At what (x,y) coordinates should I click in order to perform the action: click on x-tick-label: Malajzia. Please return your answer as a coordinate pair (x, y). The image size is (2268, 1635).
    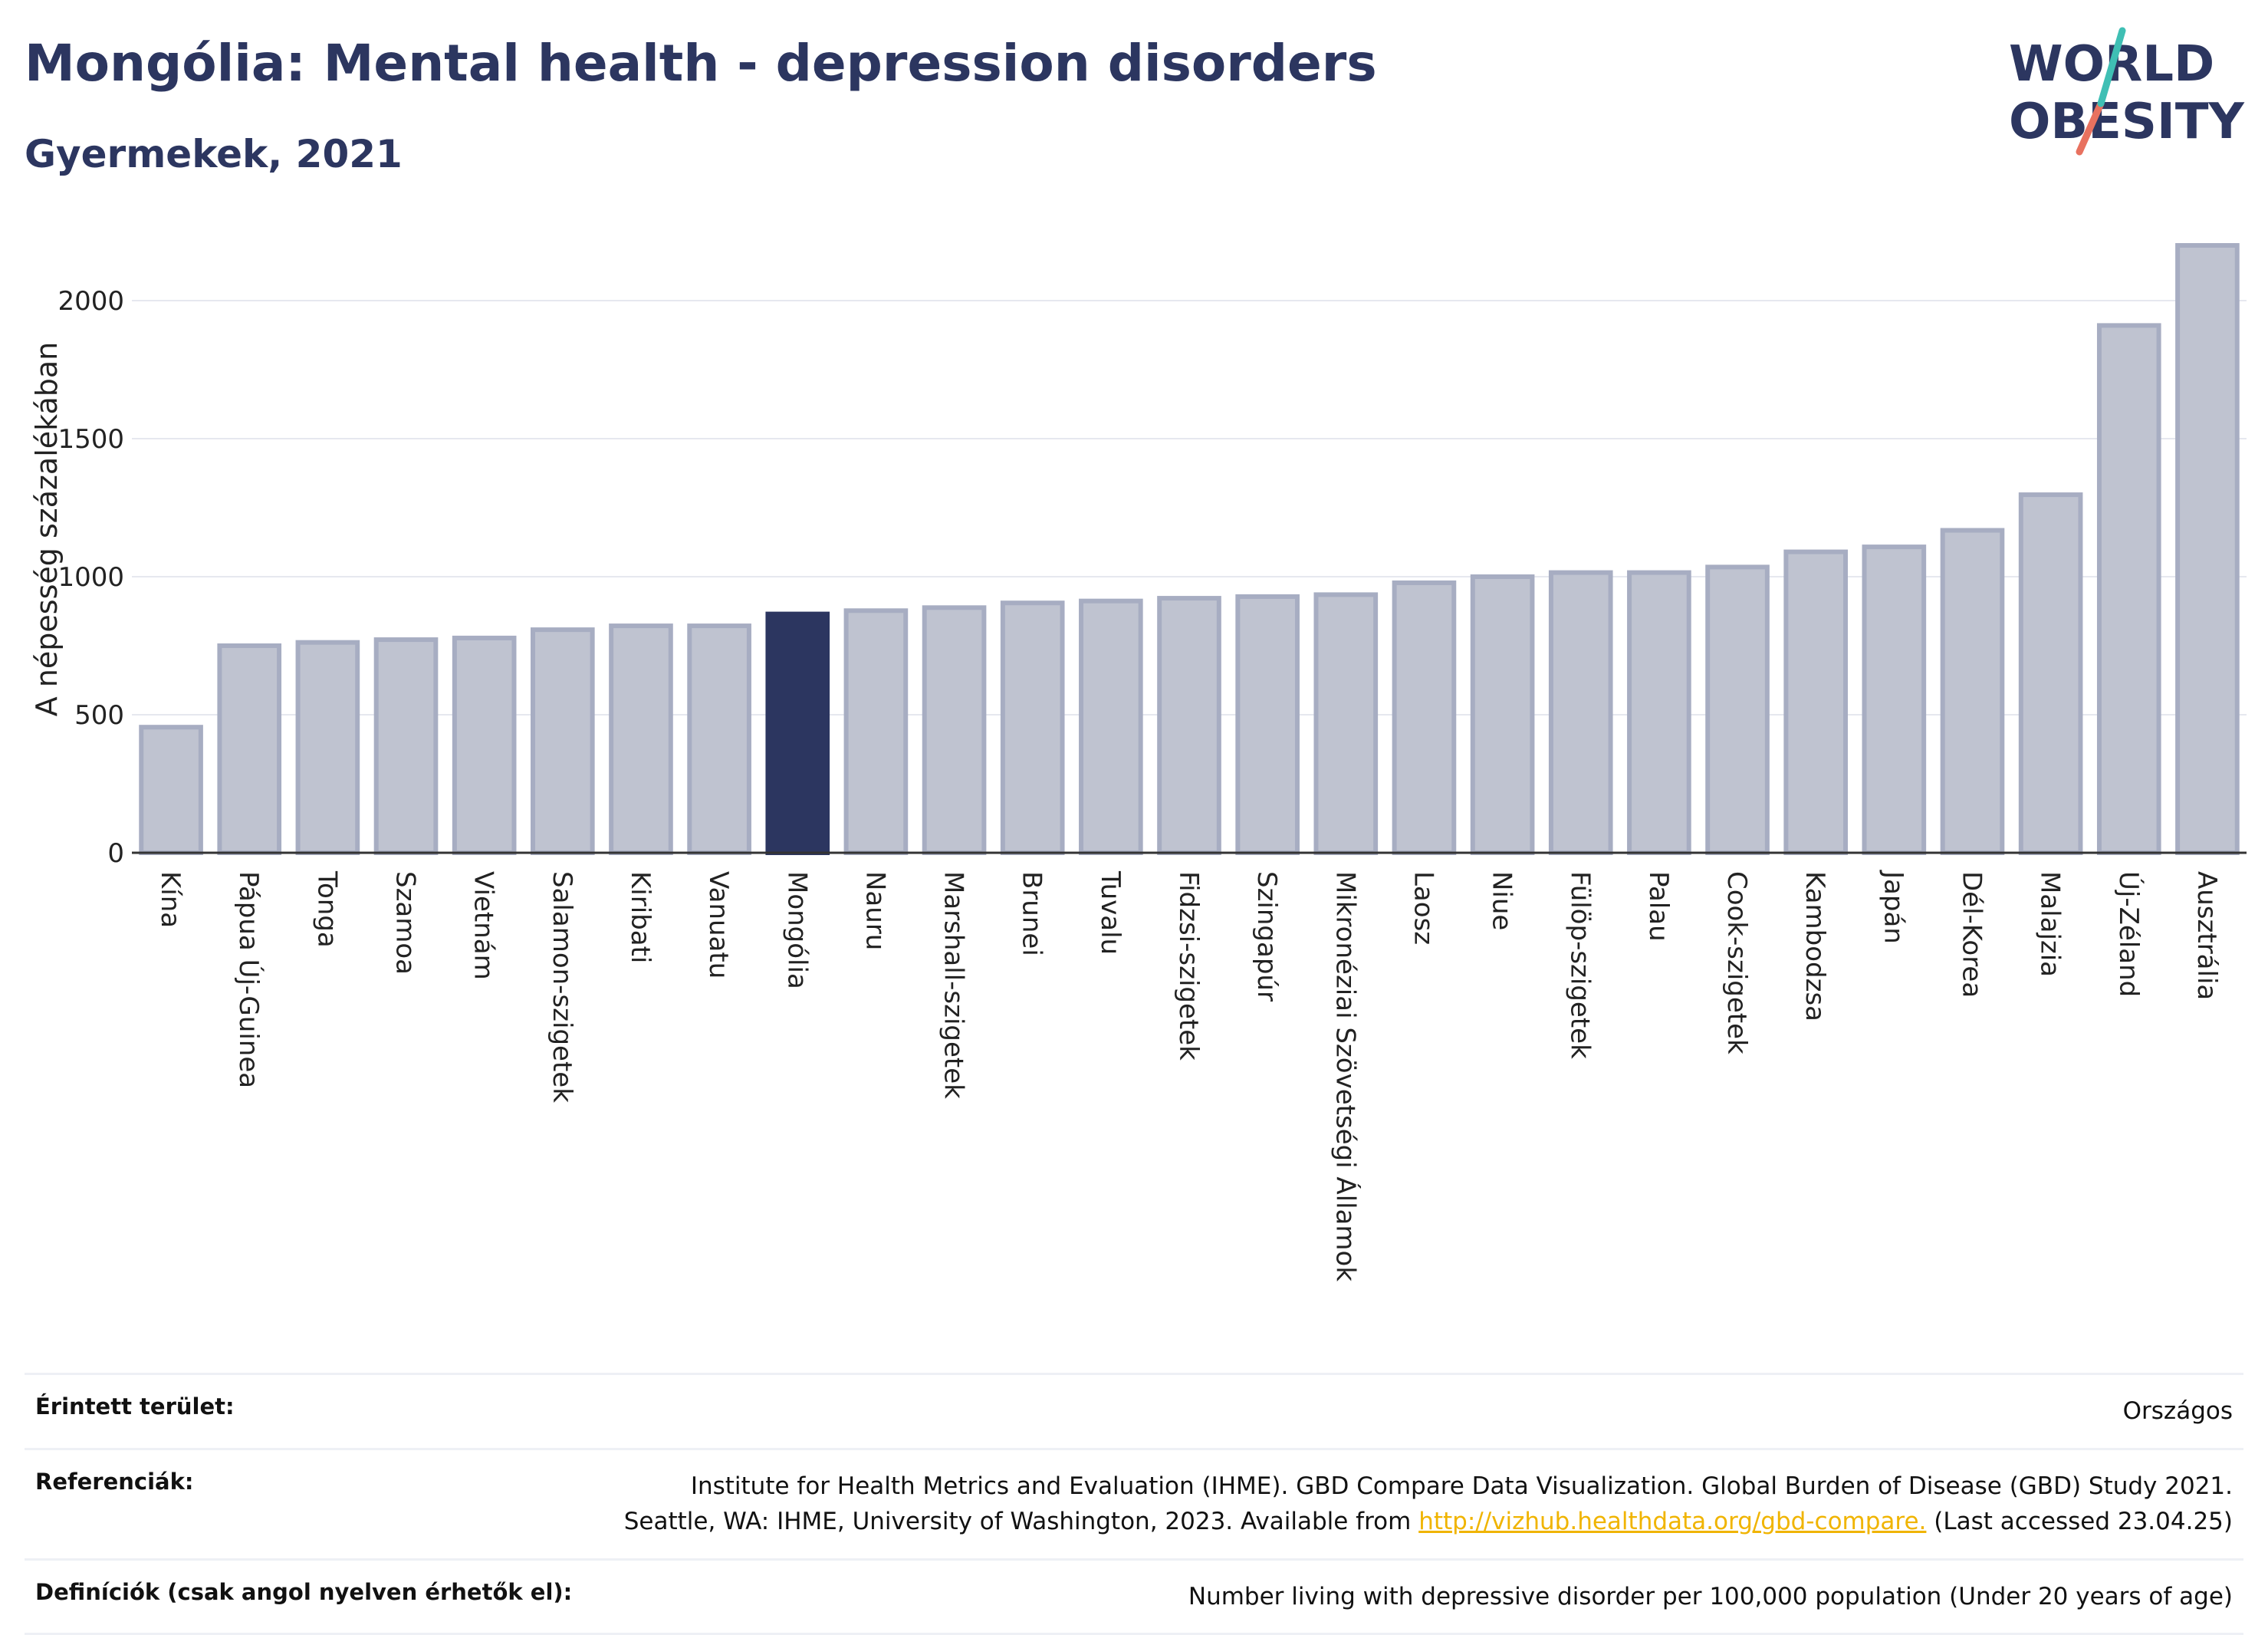
    Looking at the image, I should click on (2050, 924).